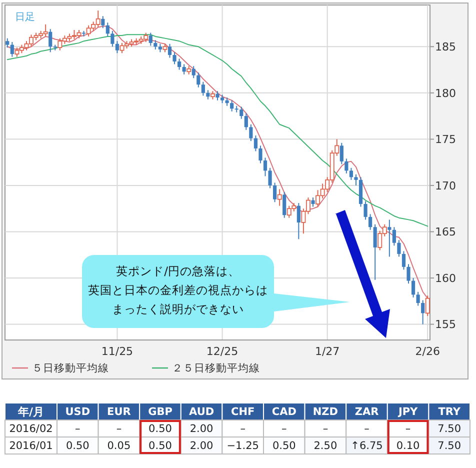 The image size is (476, 468). Describe the element at coordinates (327, 351) in the screenshot. I see `x-tick-label: 1/27` at that location.